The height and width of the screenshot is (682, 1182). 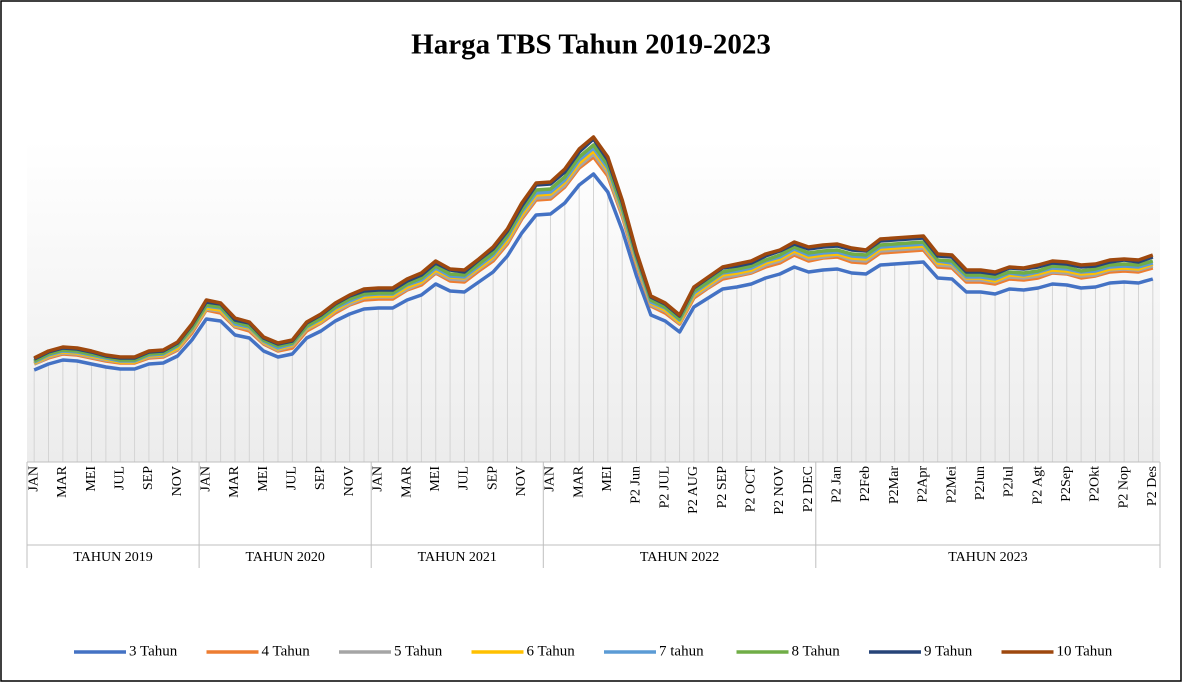 What do you see at coordinates (286, 651) in the screenshot?
I see `legend-label: 4 Tahun` at bounding box center [286, 651].